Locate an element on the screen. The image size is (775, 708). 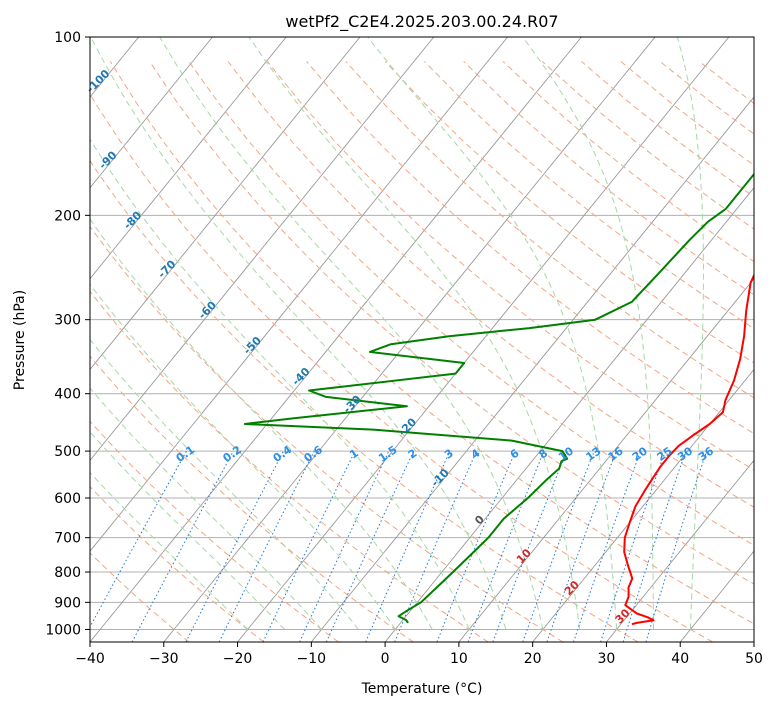
x-tick-label: 10 is located at coordinates (459, 659).